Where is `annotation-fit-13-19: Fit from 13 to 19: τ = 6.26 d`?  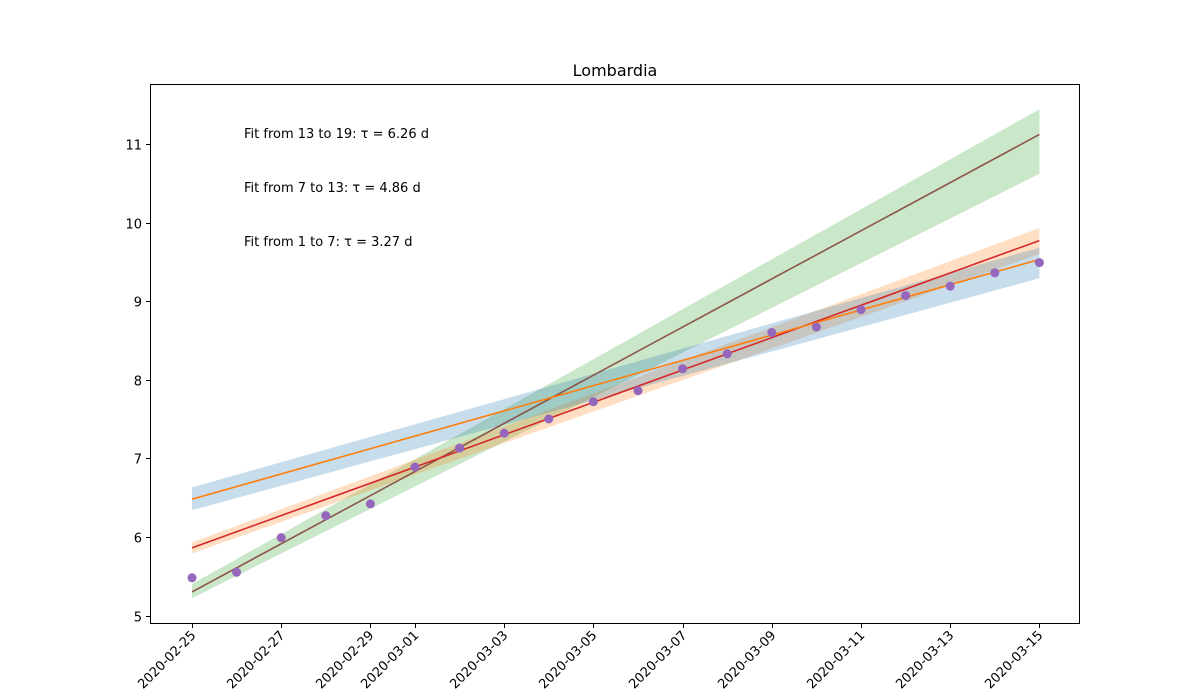
annotation-fit-13-19: Fit from 13 to 19: τ = 6.26 d is located at coordinates (336, 134).